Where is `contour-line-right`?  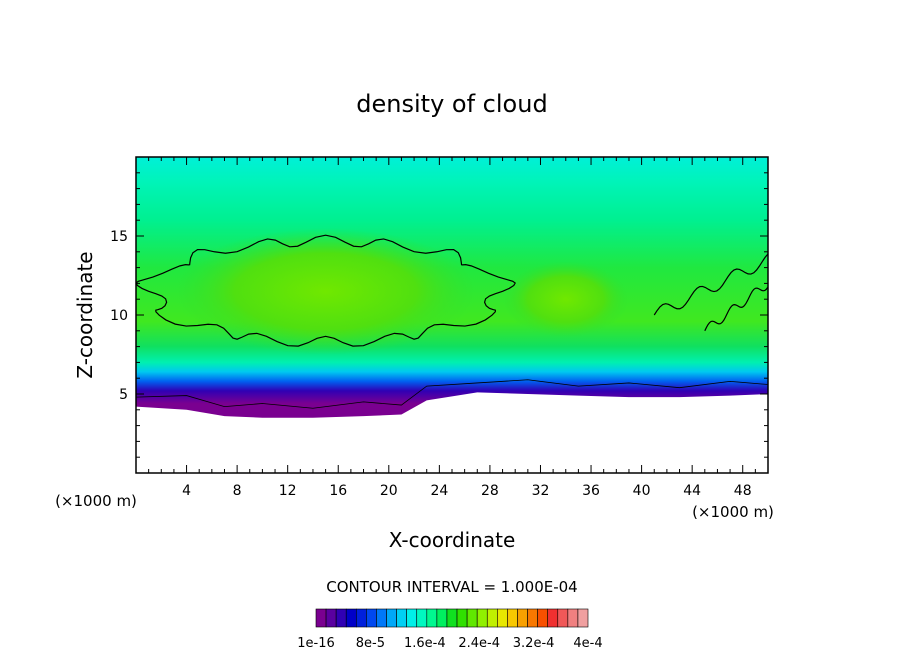 contour-line-right is located at coordinates (710, 292).